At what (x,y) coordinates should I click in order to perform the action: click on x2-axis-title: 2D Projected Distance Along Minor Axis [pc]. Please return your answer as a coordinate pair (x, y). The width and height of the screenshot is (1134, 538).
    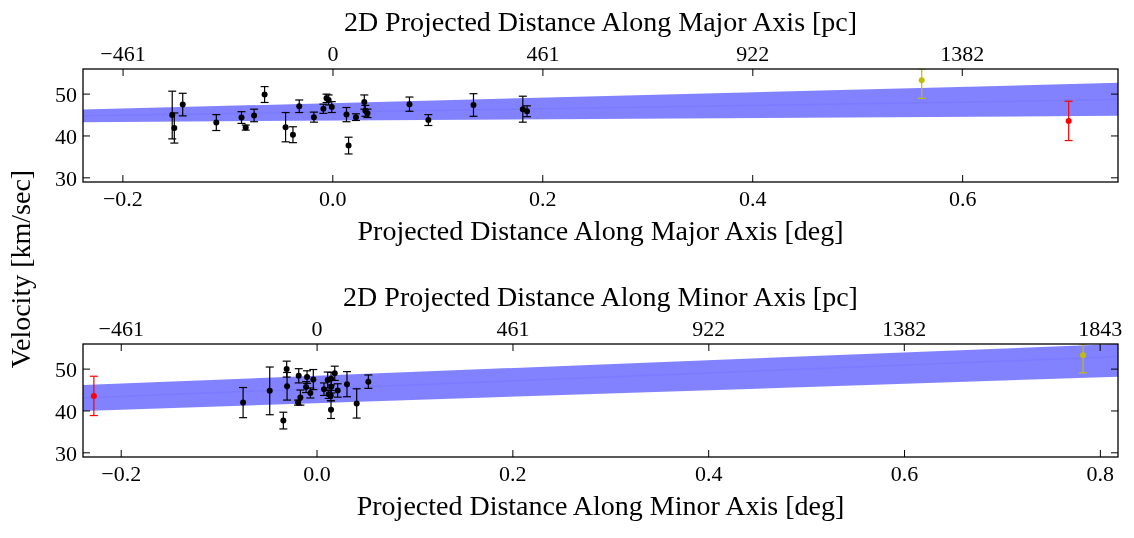
    Looking at the image, I should click on (600, 296).